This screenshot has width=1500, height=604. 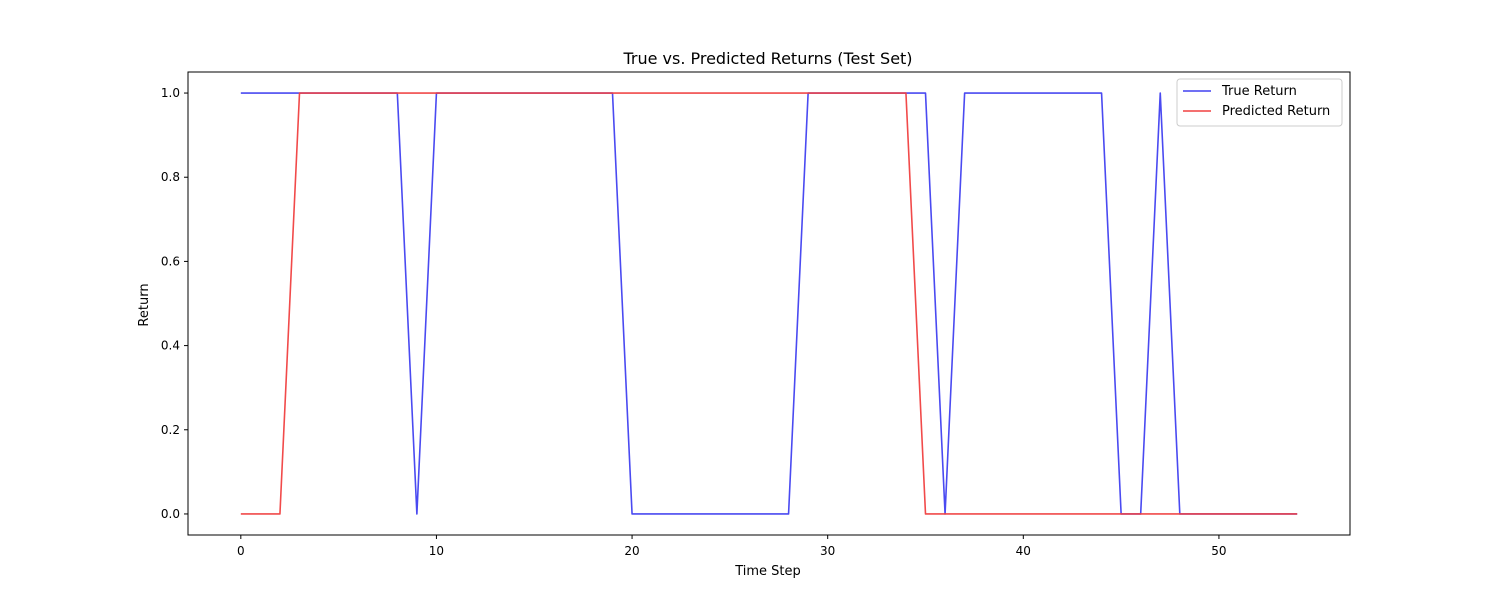 What do you see at coordinates (1023, 551) in the screenshot?
I see `x-tick-label: 40` at bounding box center [1023, 551].